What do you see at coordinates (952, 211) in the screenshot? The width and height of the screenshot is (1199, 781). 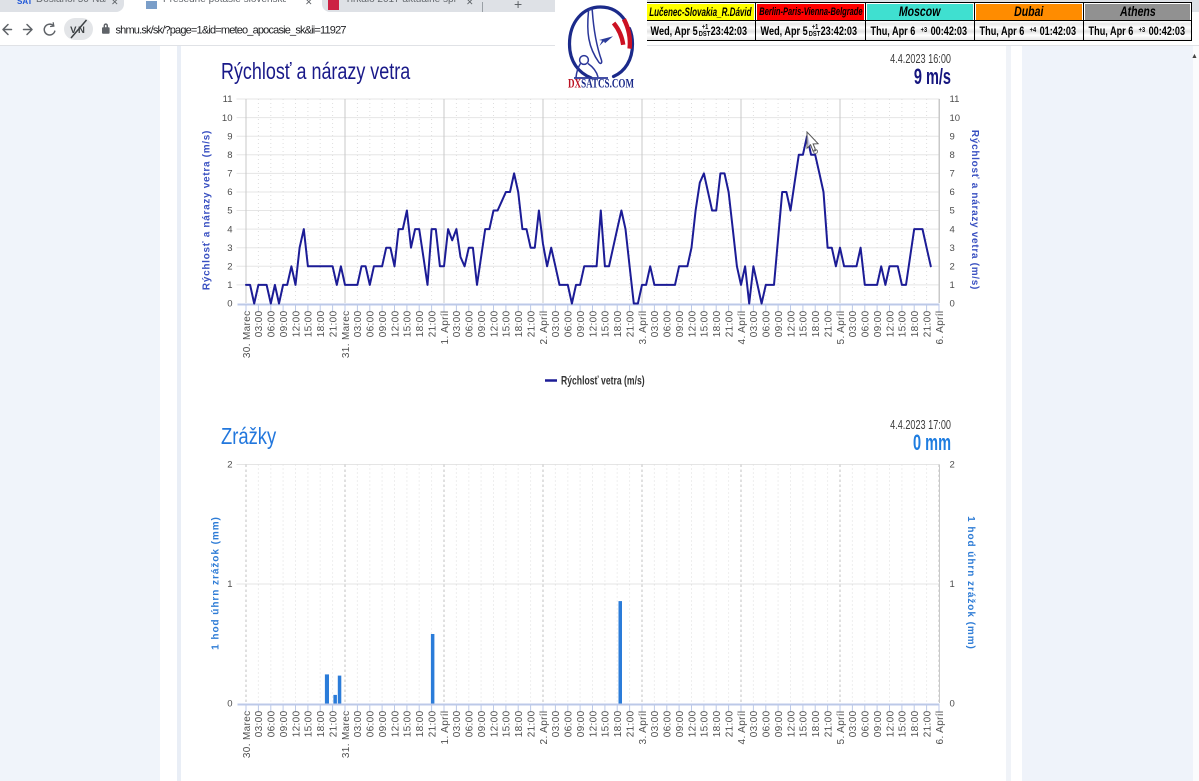 I see `svg-text: 5` at bounding box center [952, 211].